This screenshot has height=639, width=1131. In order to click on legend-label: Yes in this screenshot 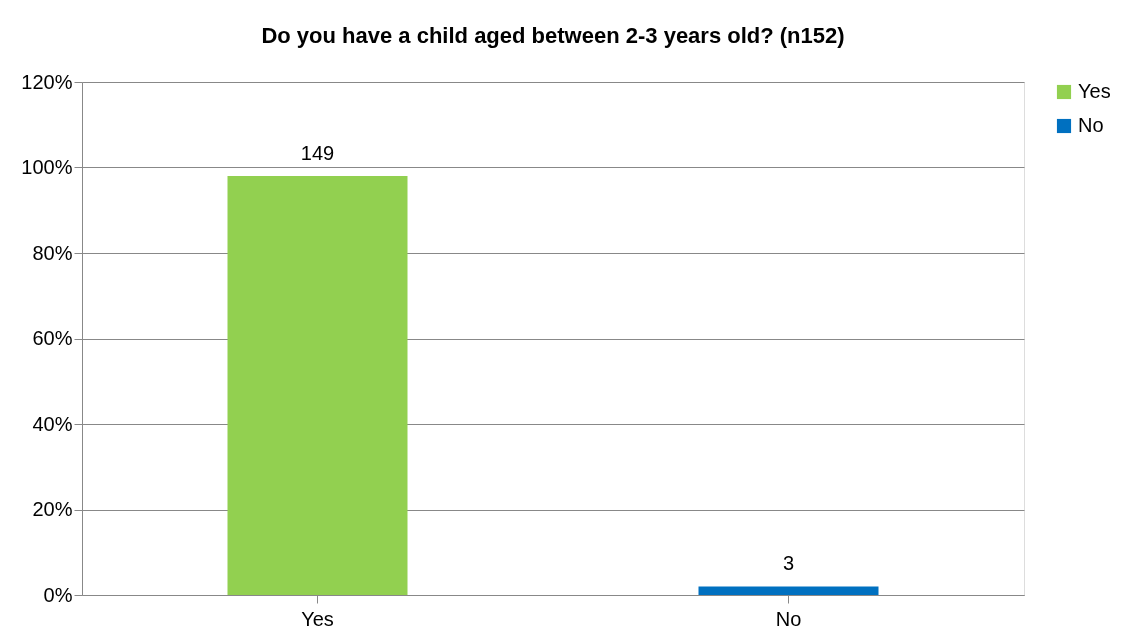, I will do `click(1094, 91)`.